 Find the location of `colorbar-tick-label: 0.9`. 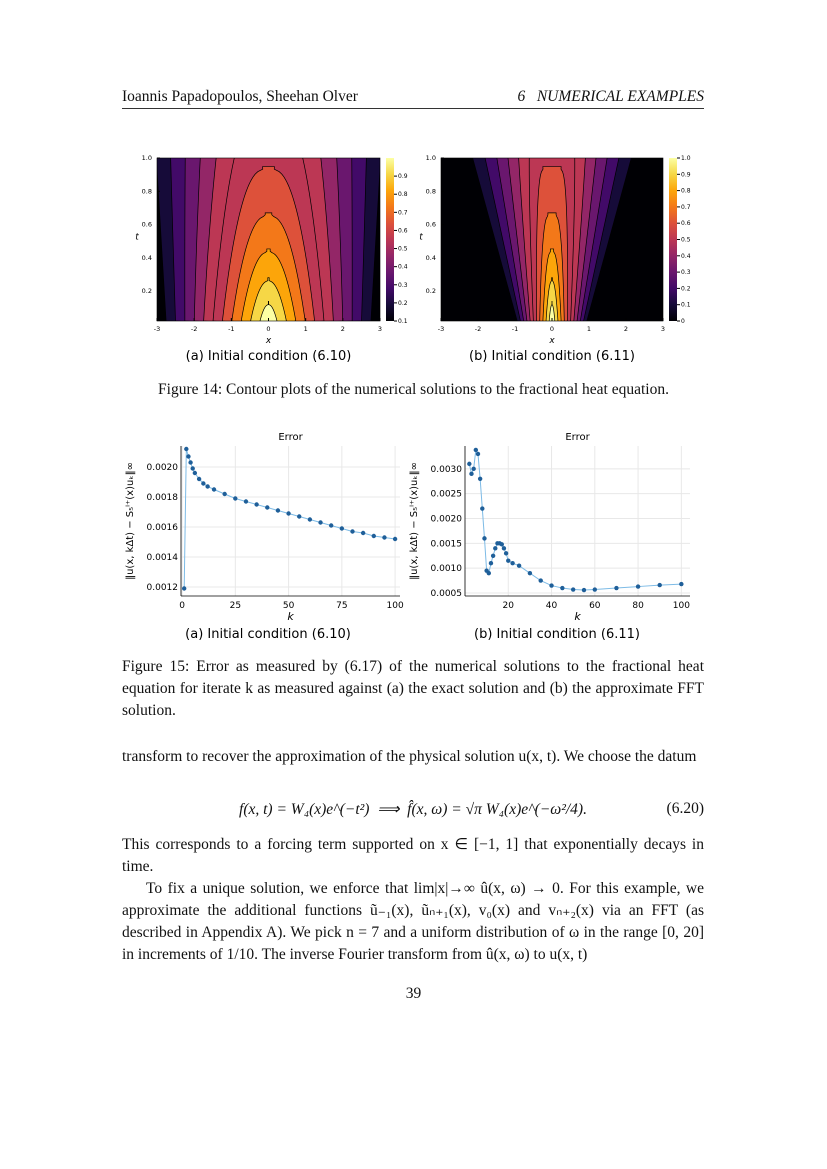

colorbar-tick-label: 0.9 is located at coordinates (686, 174).